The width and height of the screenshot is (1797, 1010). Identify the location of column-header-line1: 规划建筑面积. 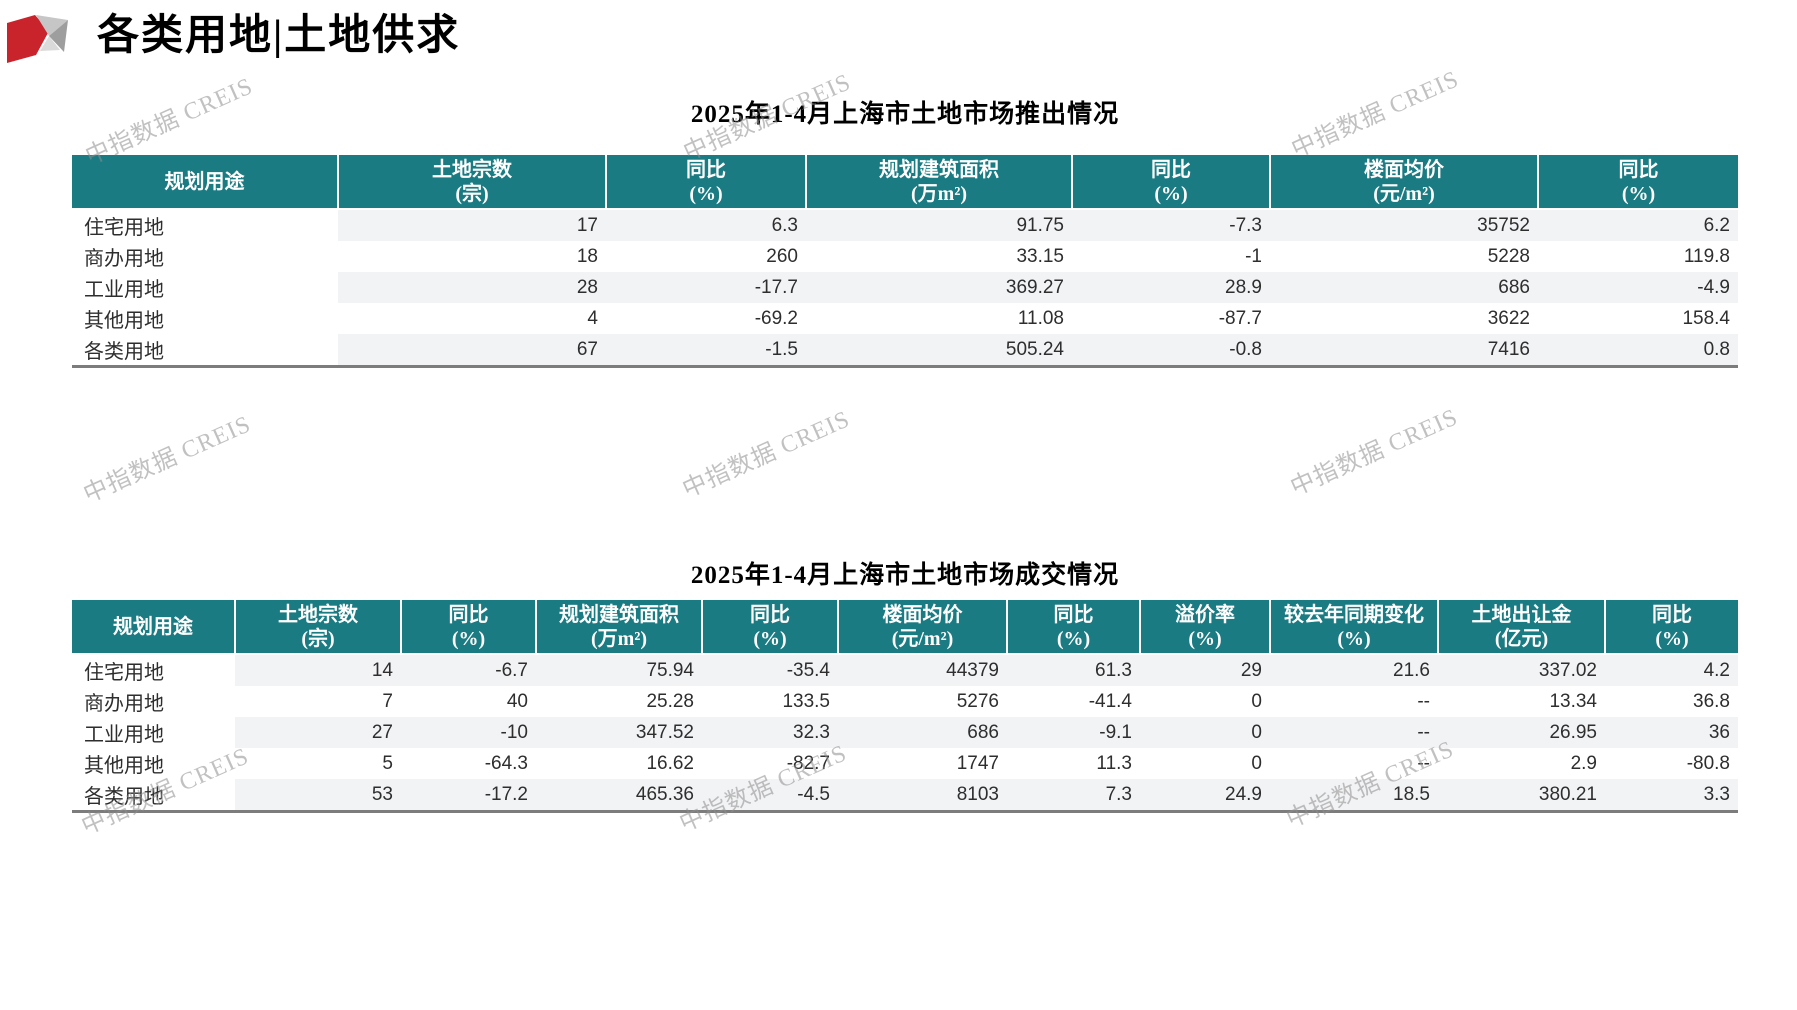
(939, 169).